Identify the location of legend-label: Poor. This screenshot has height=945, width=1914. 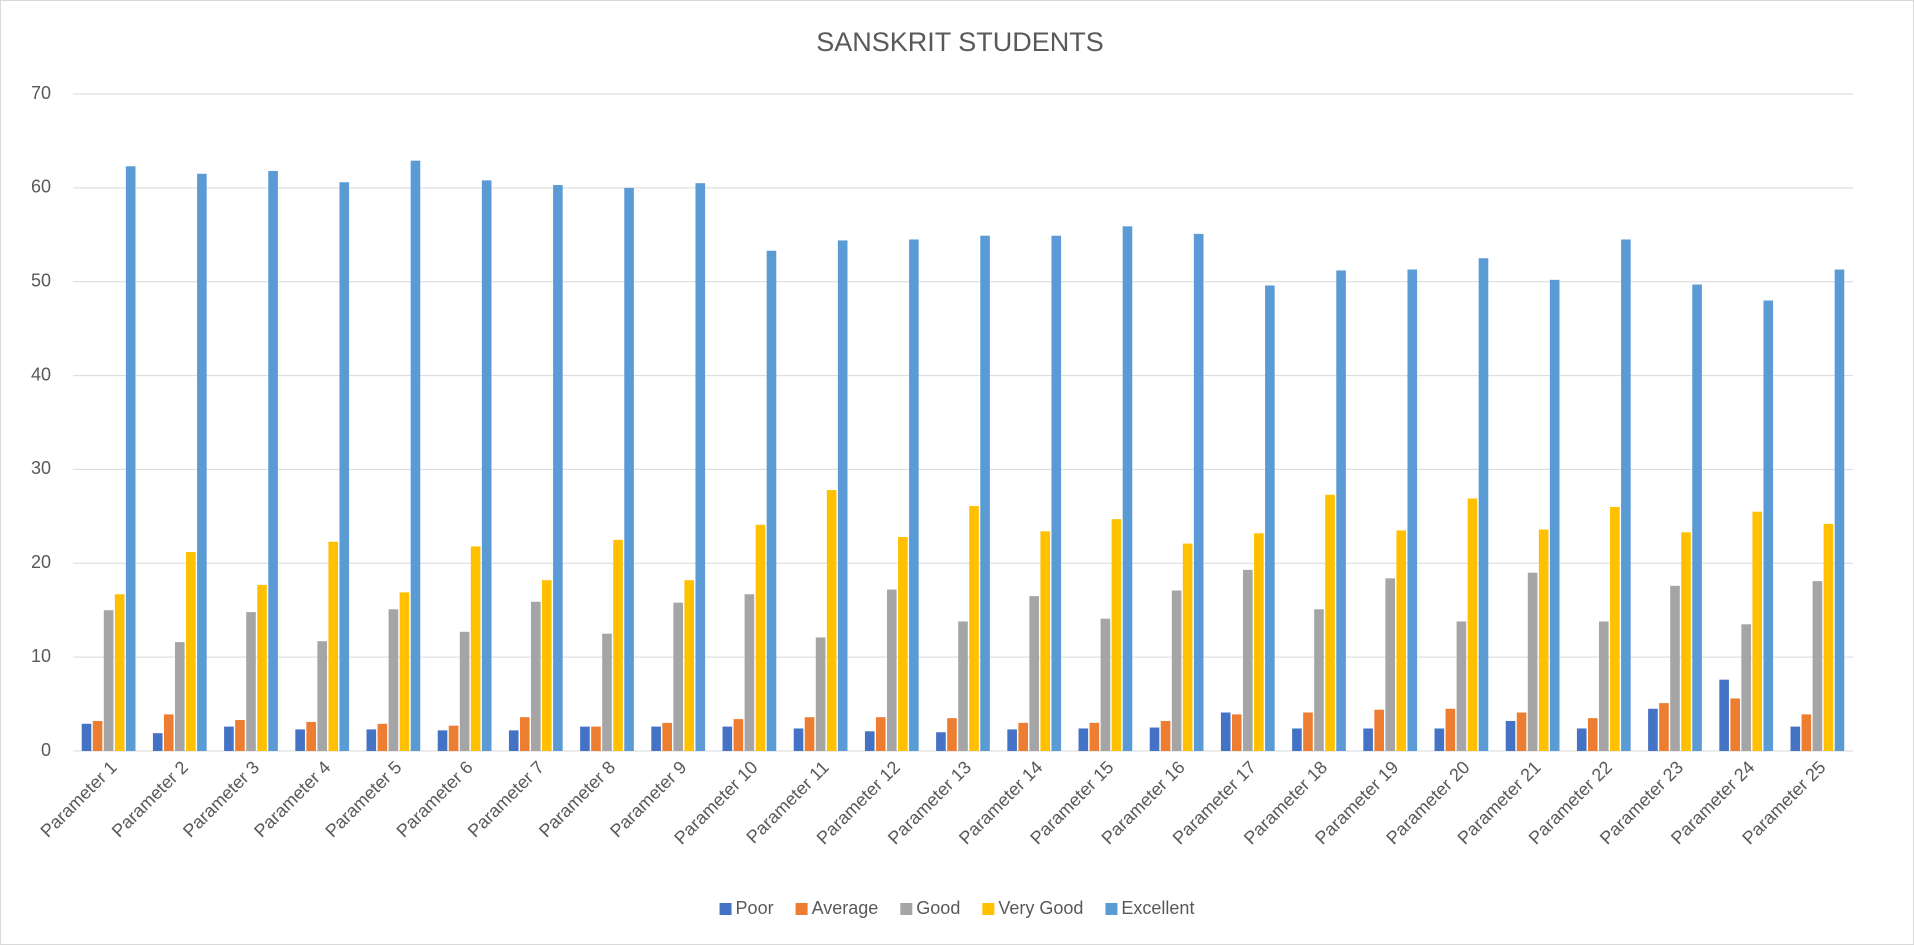
(755, 908).